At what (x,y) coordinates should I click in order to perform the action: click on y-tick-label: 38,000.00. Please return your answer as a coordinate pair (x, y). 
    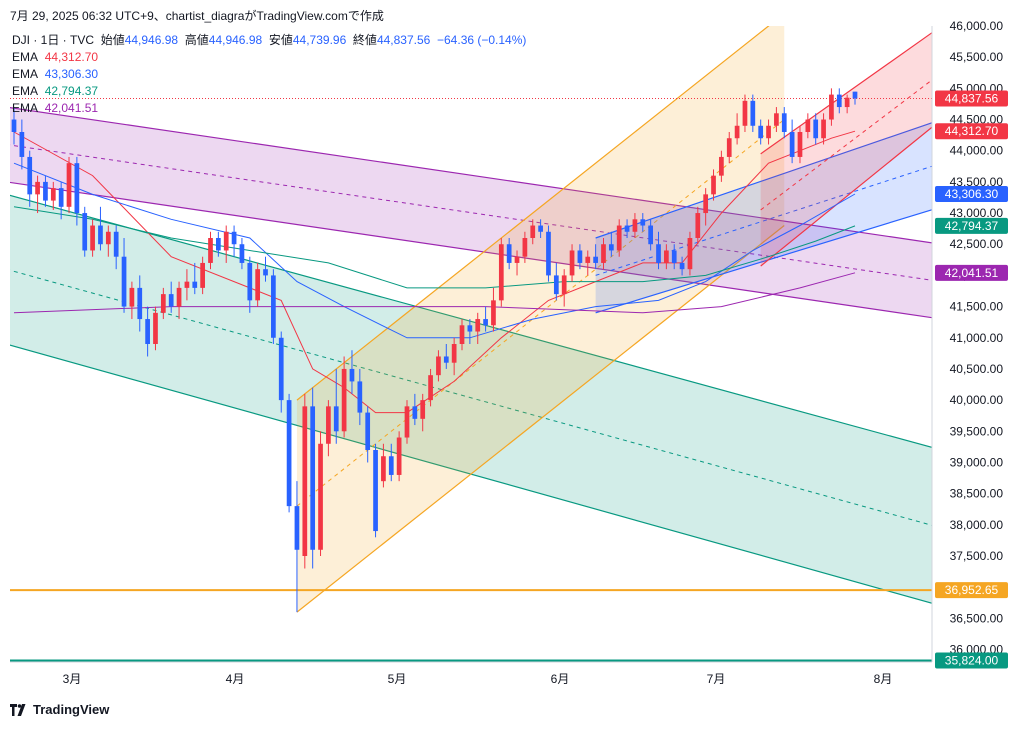
    Looking at the image, I should click on (977, 525).